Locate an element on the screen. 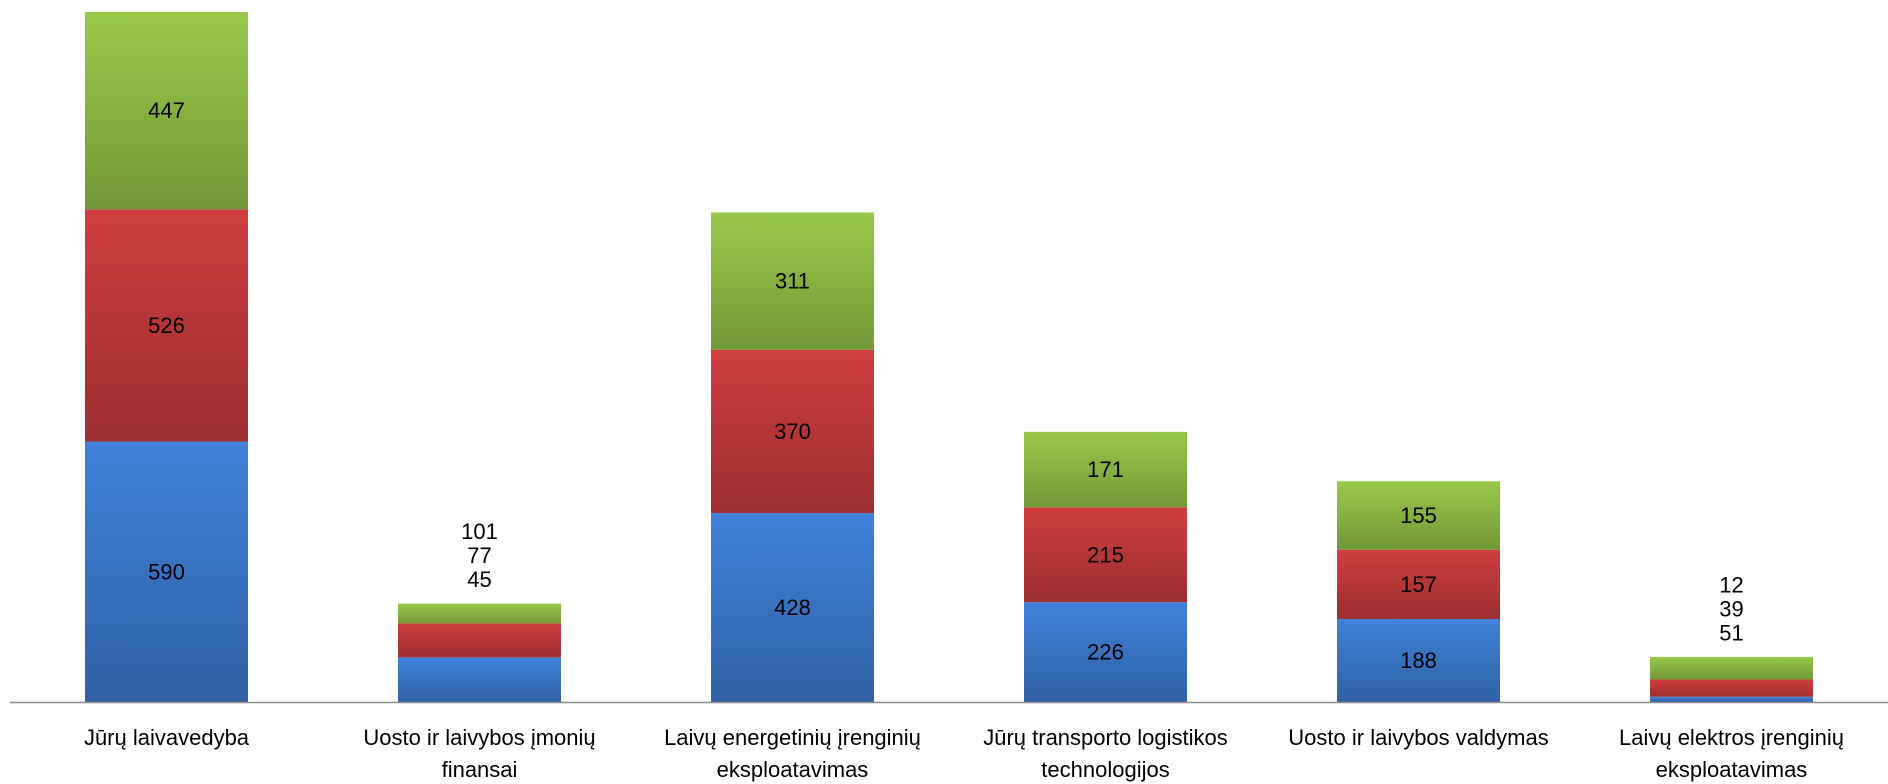 This screenshot has width=1888, height=784. data-label: 101 is located at coordinates (479, 531).